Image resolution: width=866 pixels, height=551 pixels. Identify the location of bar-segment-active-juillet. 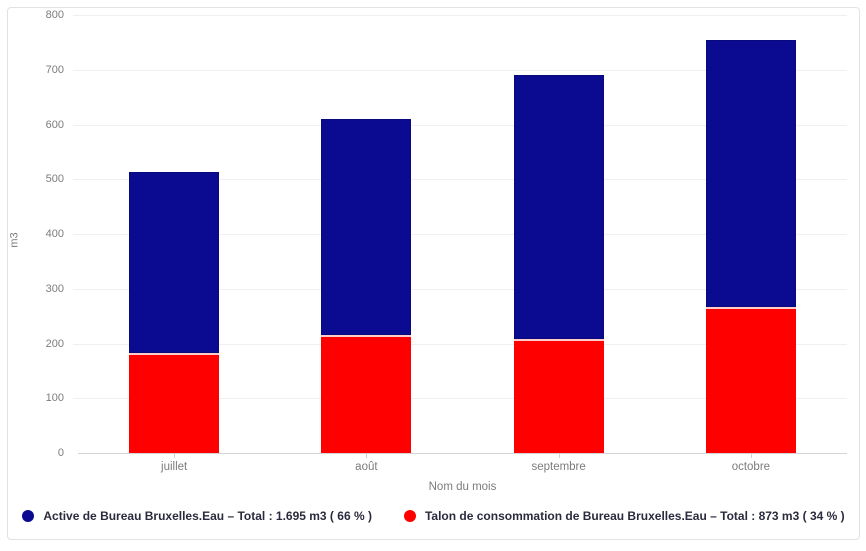
(174, 262).